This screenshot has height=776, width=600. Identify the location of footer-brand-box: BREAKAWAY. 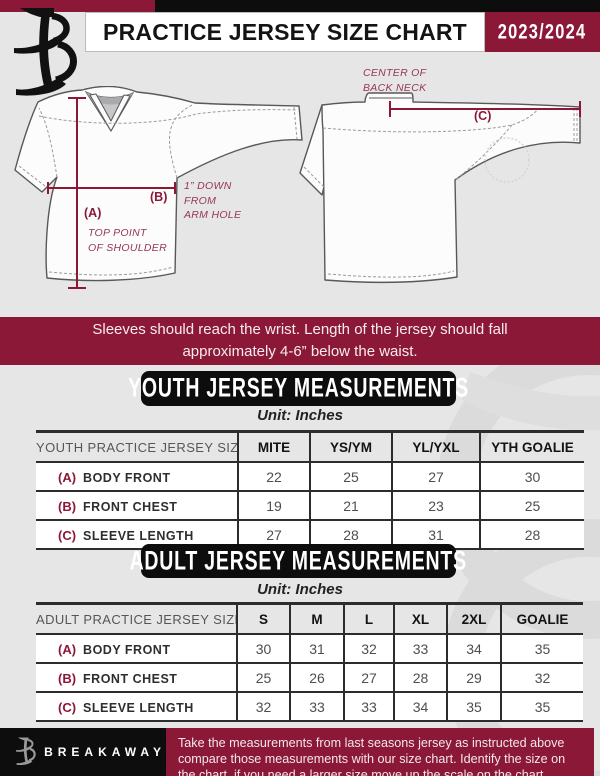
(83, 752).